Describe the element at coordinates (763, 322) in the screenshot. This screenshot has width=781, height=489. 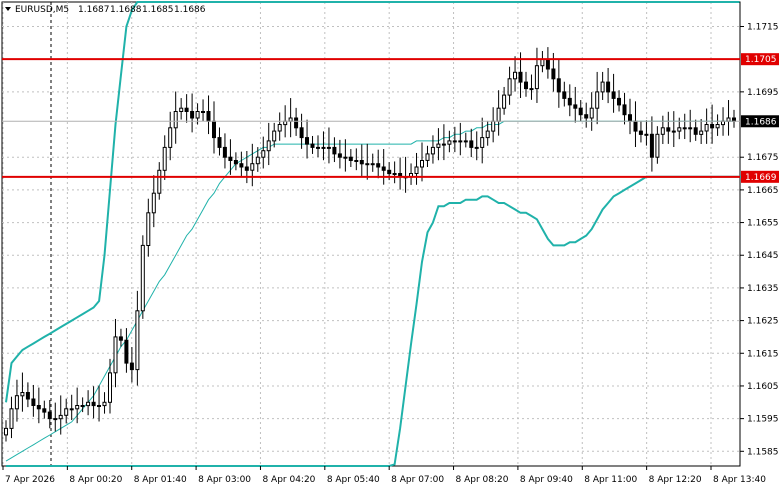
I see `price-tick-label: 1.1625` at that location.